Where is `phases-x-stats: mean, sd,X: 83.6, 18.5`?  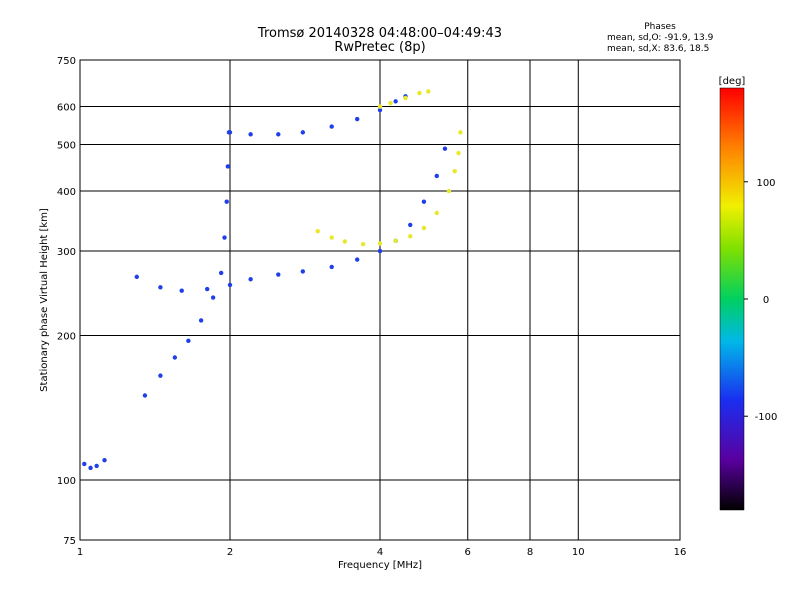 phases-x-stats: mean, sd,X: 83.6, 18.5 is located at coordinates (658, 49).